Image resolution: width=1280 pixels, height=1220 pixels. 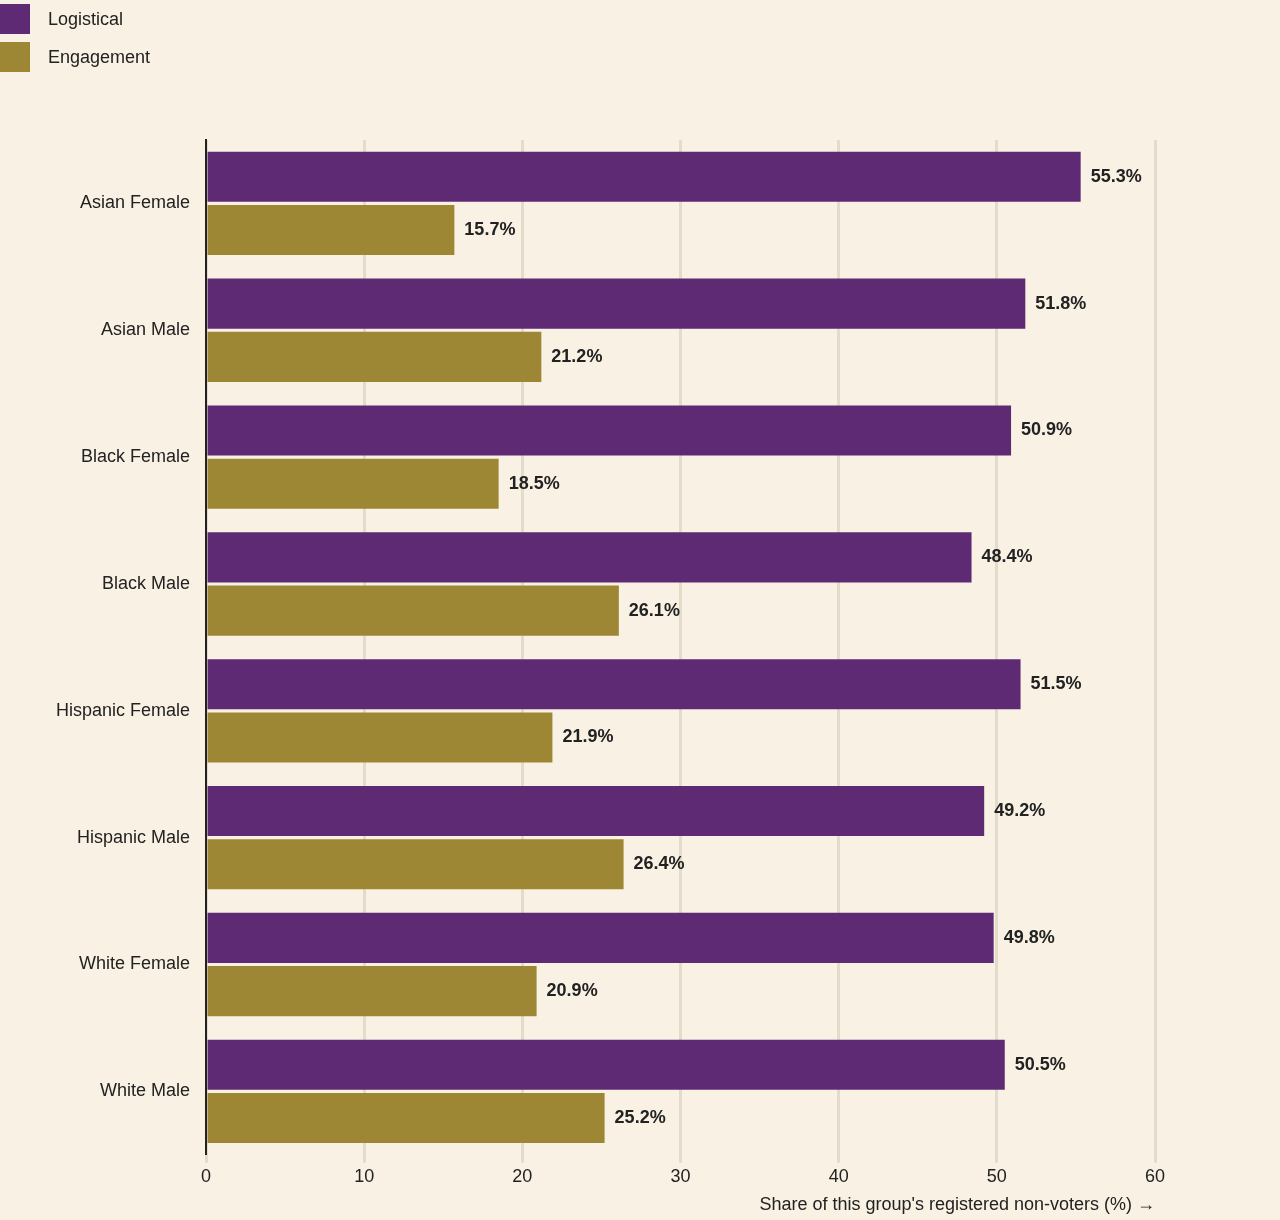 I want to click on data-label: 25.2%, so click(x=640, y=1116).